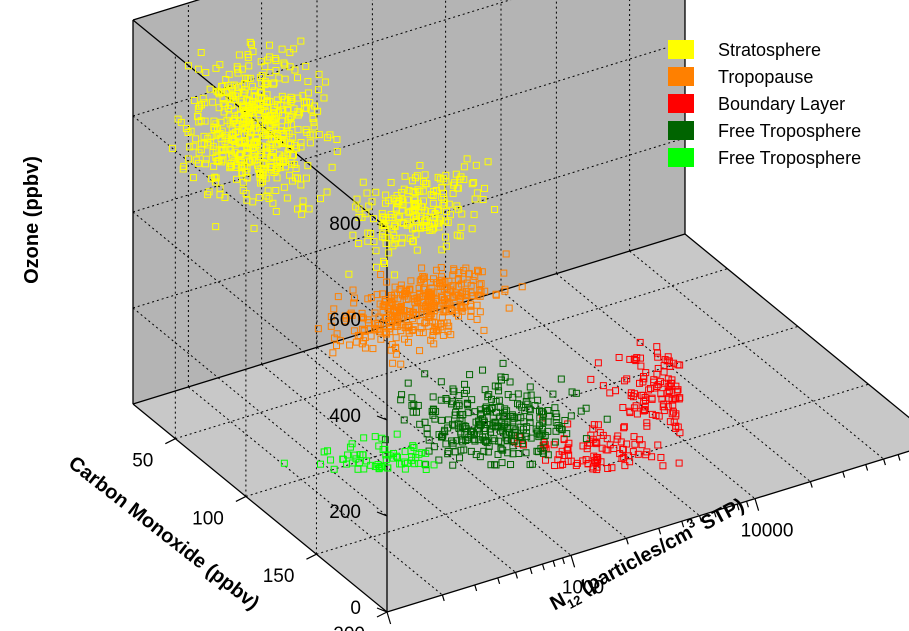  What do you see at coordinates (345, 224) in the screenshot?
I see `z-tick-label: 800` at bounding box center [345, 224].